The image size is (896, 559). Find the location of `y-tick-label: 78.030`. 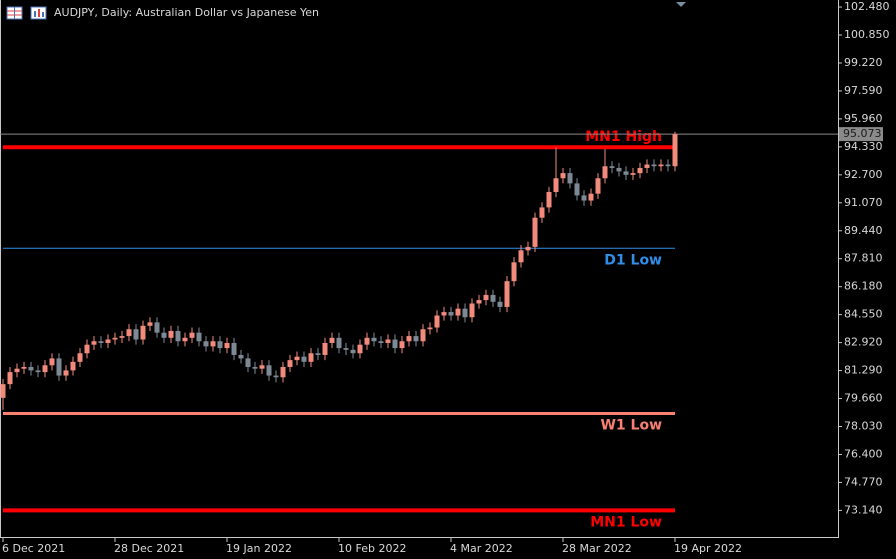

y-tick-label: 78.030 is located at coordinates (863, 426).